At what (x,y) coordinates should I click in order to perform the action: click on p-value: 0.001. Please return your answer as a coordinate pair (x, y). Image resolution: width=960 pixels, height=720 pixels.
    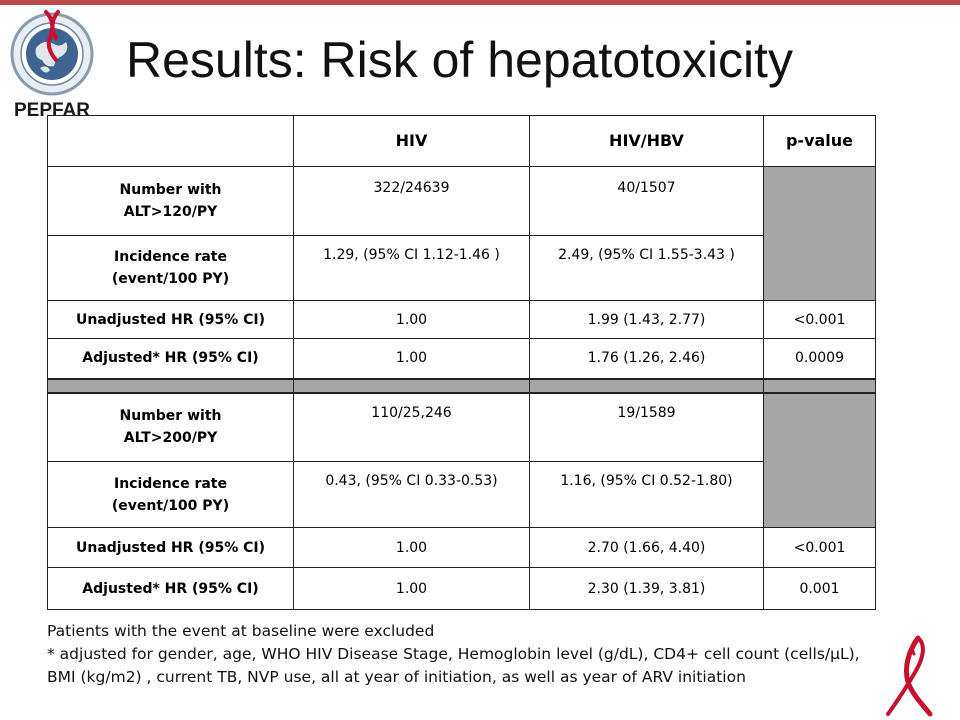
    Looking at the image, I should click on (819, 588).